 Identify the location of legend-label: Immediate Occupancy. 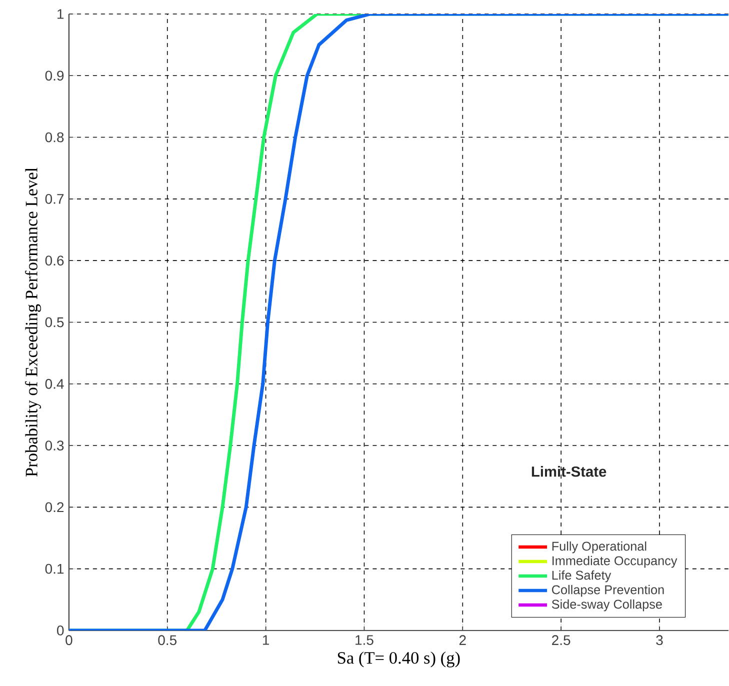
(615, 562).